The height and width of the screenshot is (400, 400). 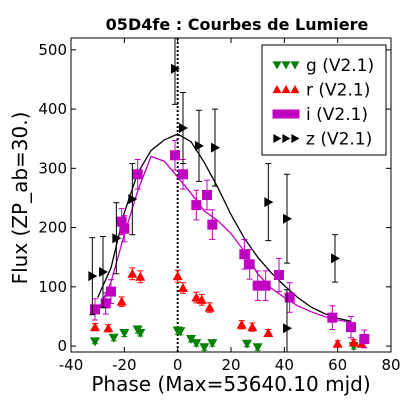 What do you see at coordinates (337, 365) in the screenshot?
I see `x-tick-label: 60` at bounding box center [337, 365].